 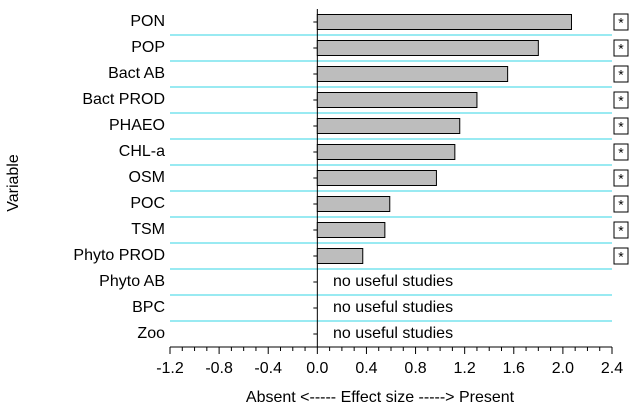 I want to click on x-tick-label: 0.4, so click(x=366, y=368).